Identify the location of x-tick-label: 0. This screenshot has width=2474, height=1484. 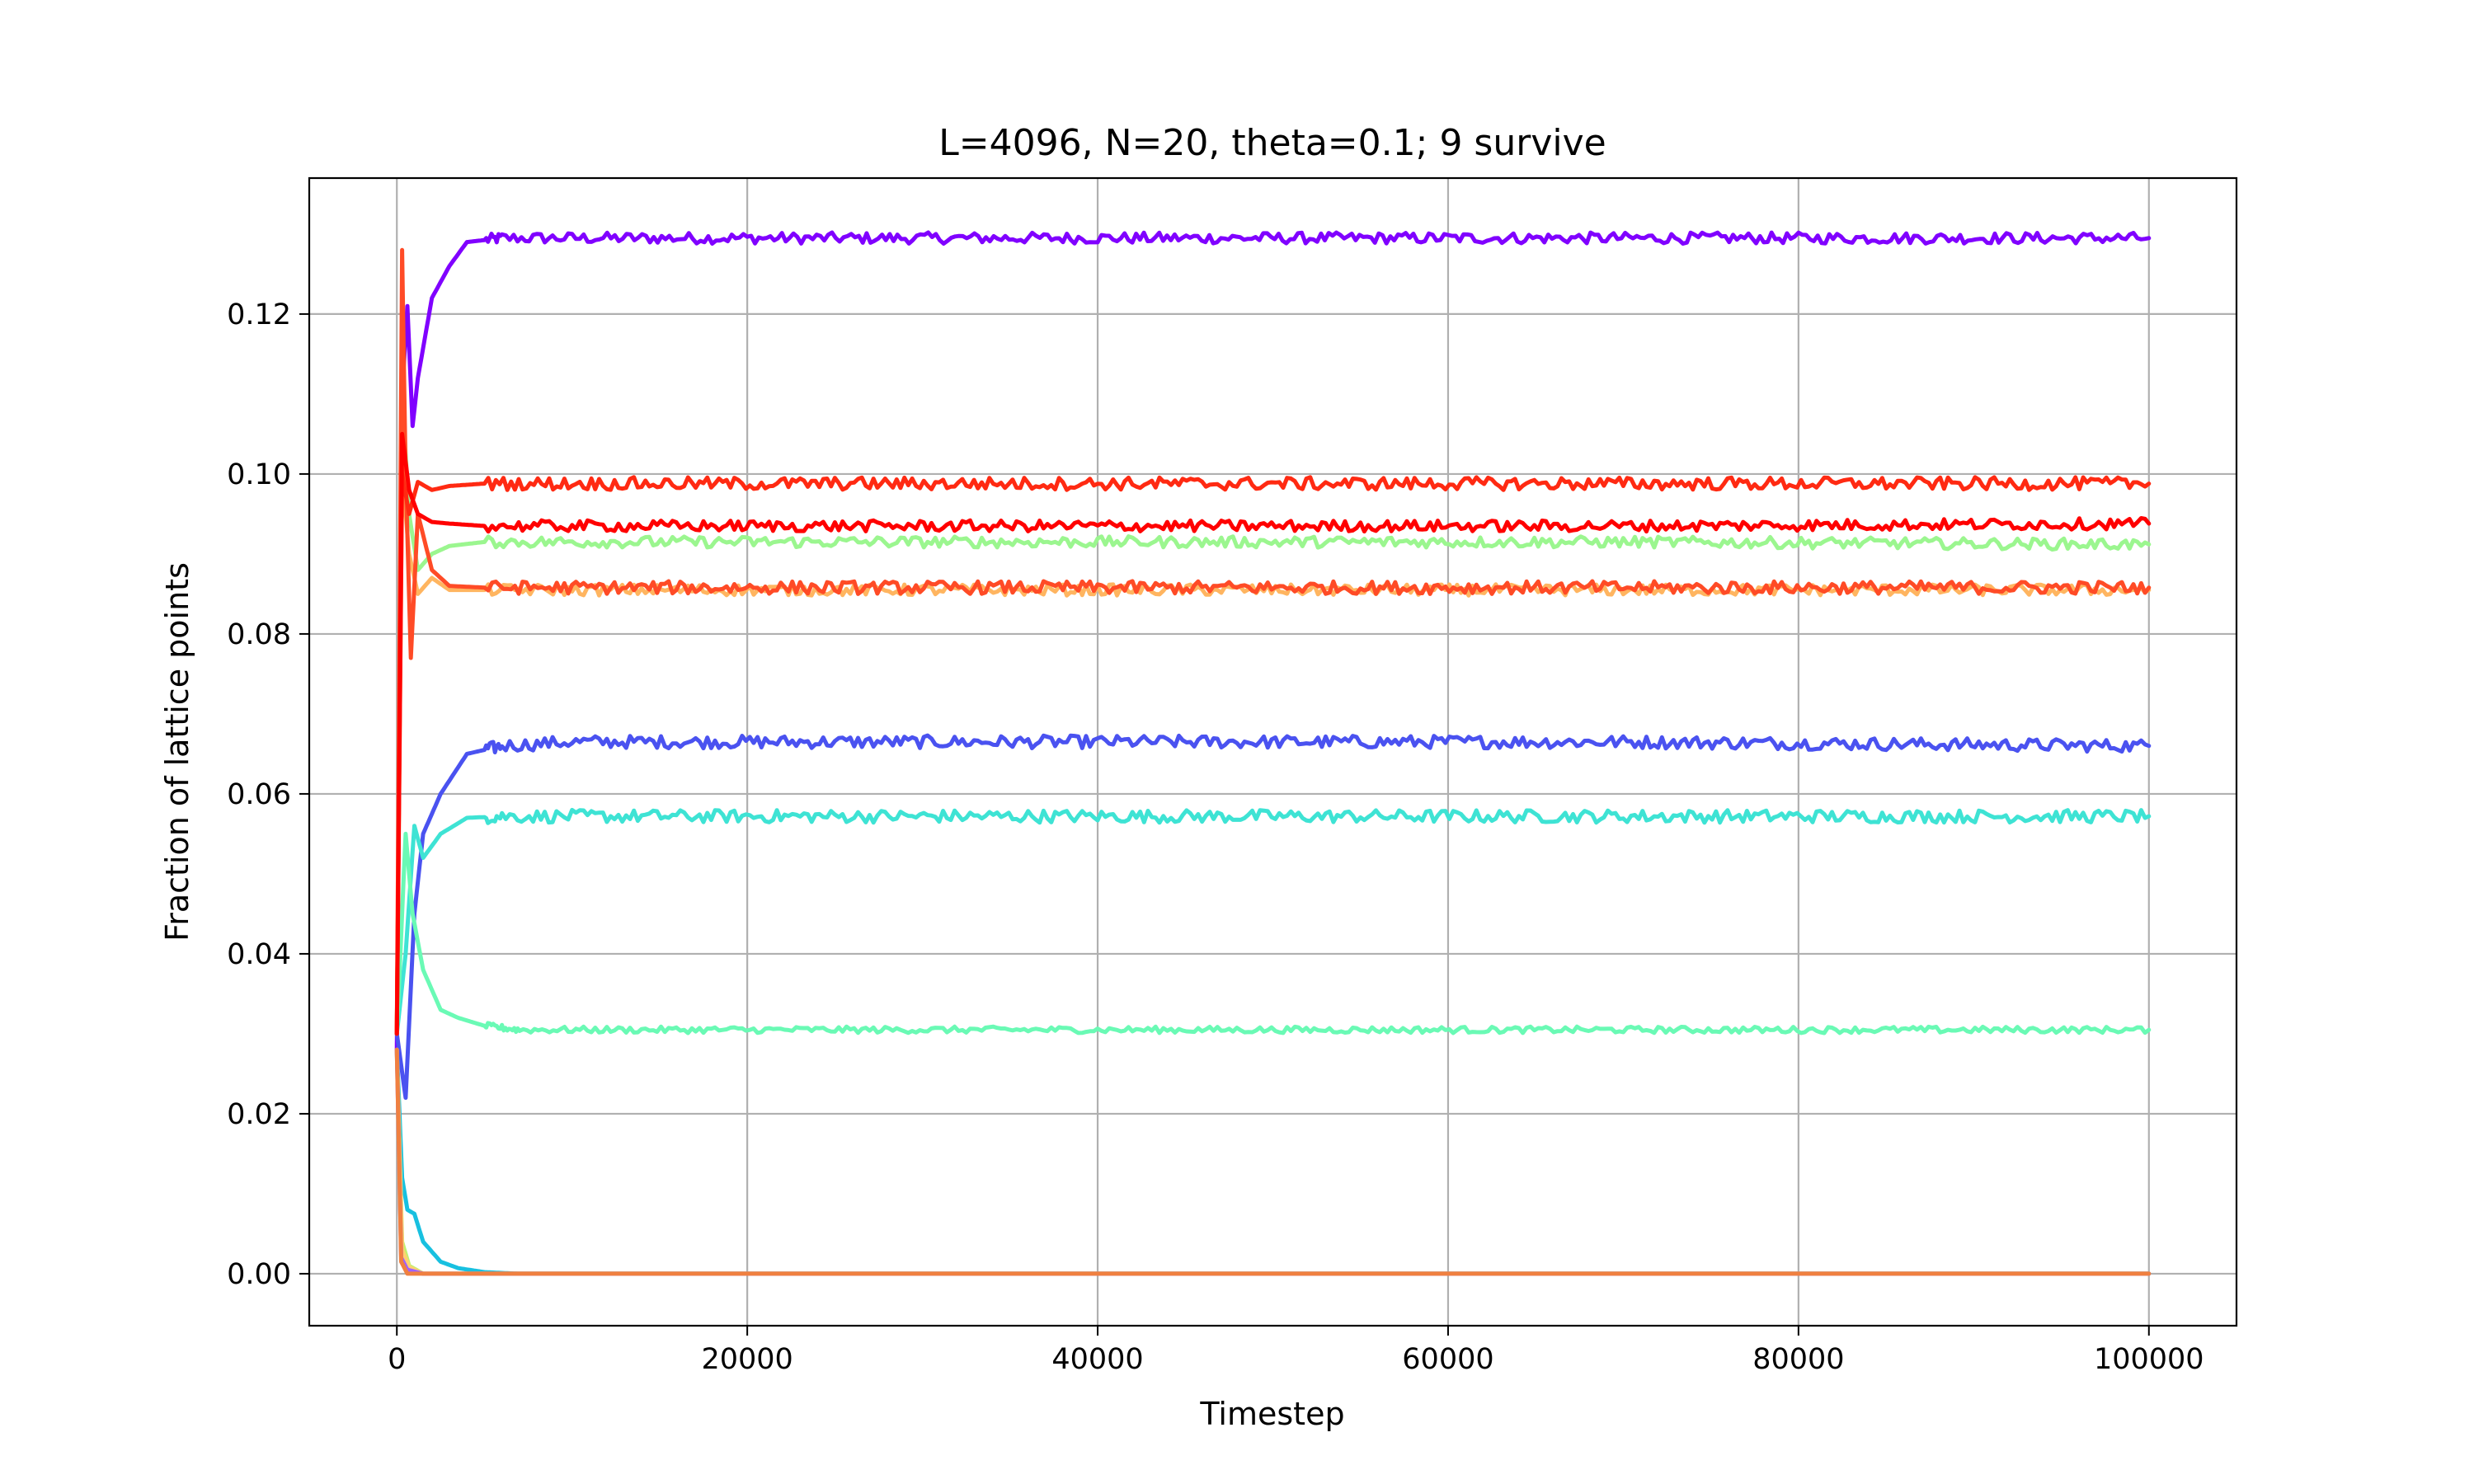
(397, 1359).